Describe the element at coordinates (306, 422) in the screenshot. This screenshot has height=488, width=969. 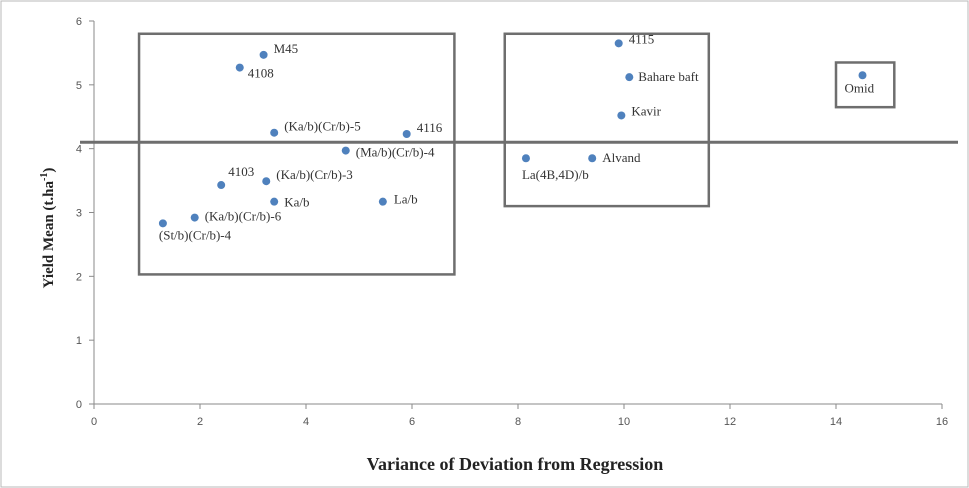
I see `x-tick-label: 4` at that location.